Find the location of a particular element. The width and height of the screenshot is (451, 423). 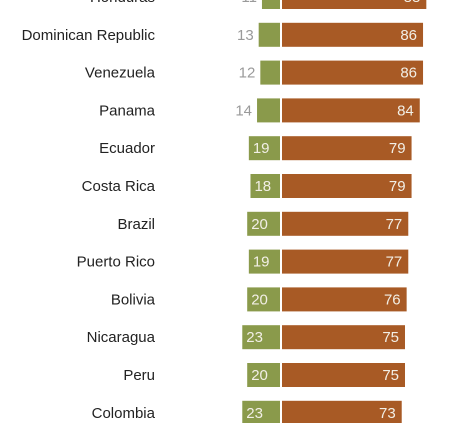

value-label-right: 76 is located at coordinates (392, 299).